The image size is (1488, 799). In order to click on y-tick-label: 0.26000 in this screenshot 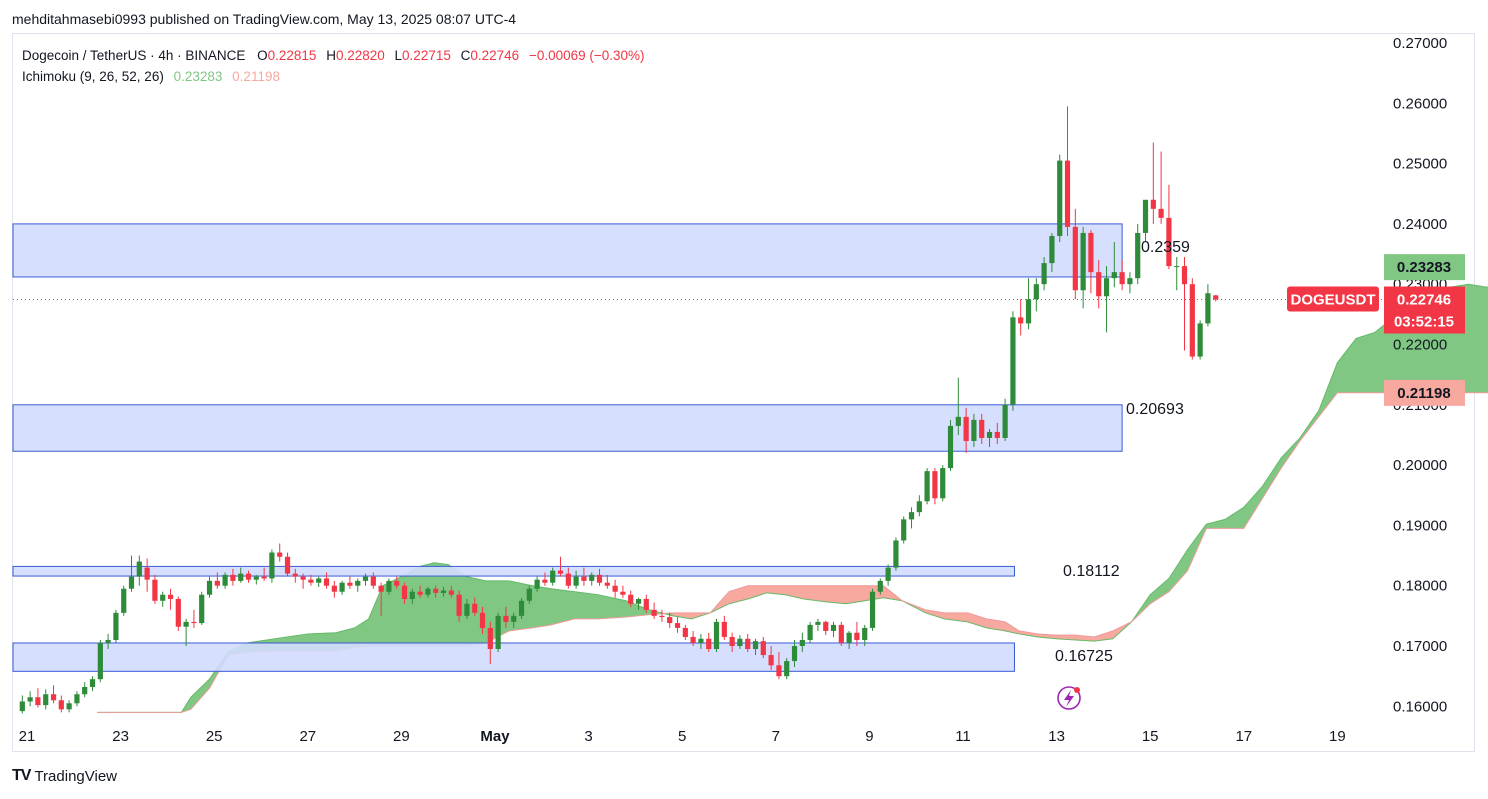, I will do `click(1420, 103)`.